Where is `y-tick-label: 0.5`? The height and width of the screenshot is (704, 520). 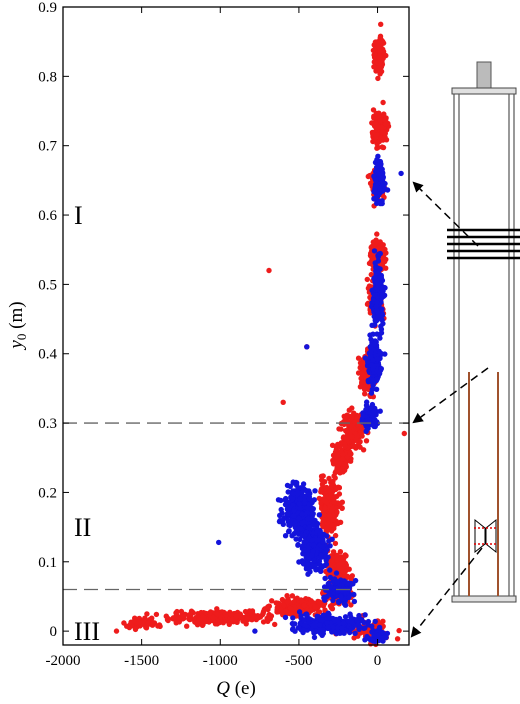
y-tick-label: 0.5 is located at coordinates (47, 285).